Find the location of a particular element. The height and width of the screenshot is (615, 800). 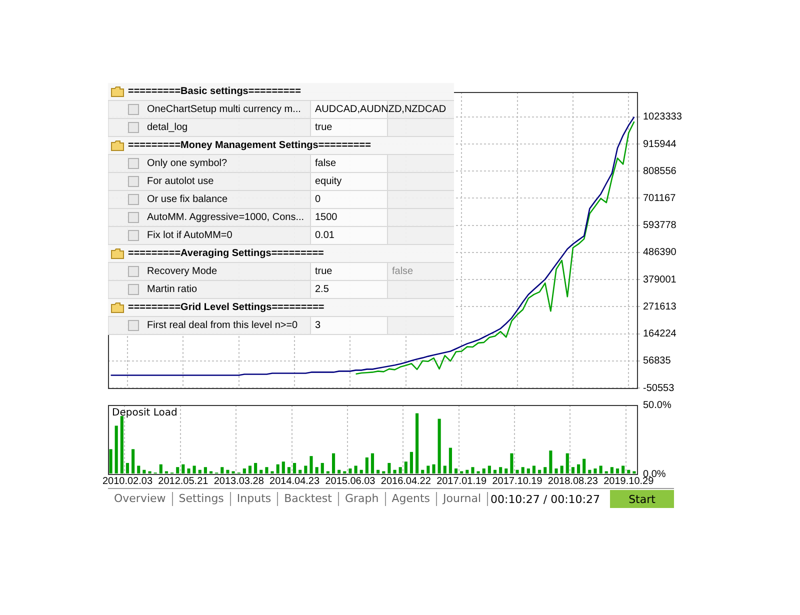

y-tick-label: 56835 is located at coordinates (657, 361).